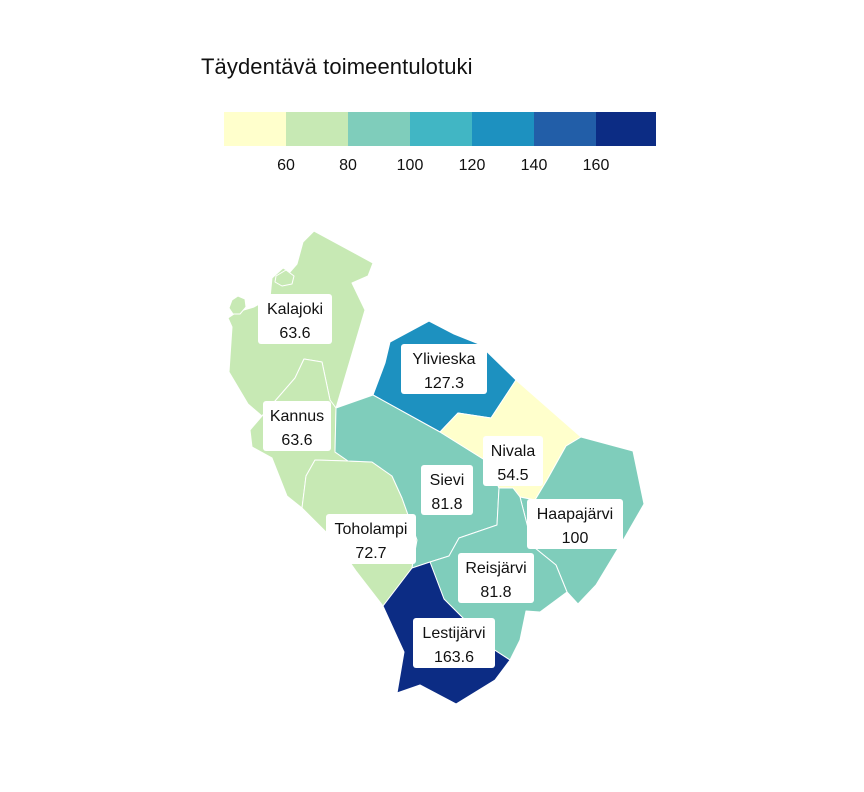 This screenshot has width=864, height=792. What do you see at coordinates (370, 553) in the screenshot?
I see `region-value: 72.7` at bounding box center [370, 553].